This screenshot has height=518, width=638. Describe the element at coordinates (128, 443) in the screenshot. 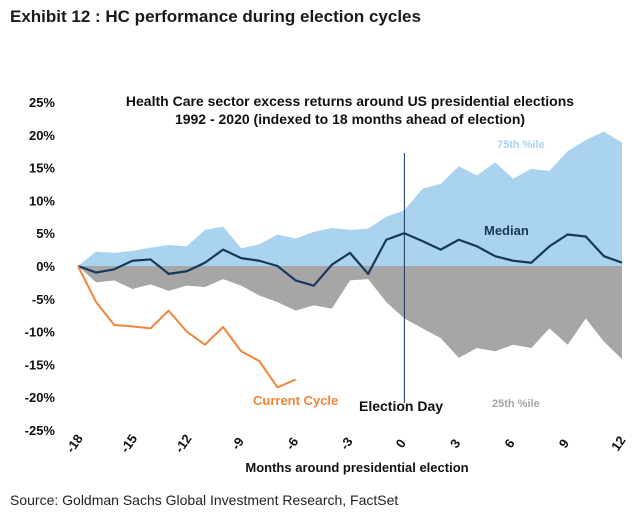

I see `x-tick-label-1: -15` at that location.